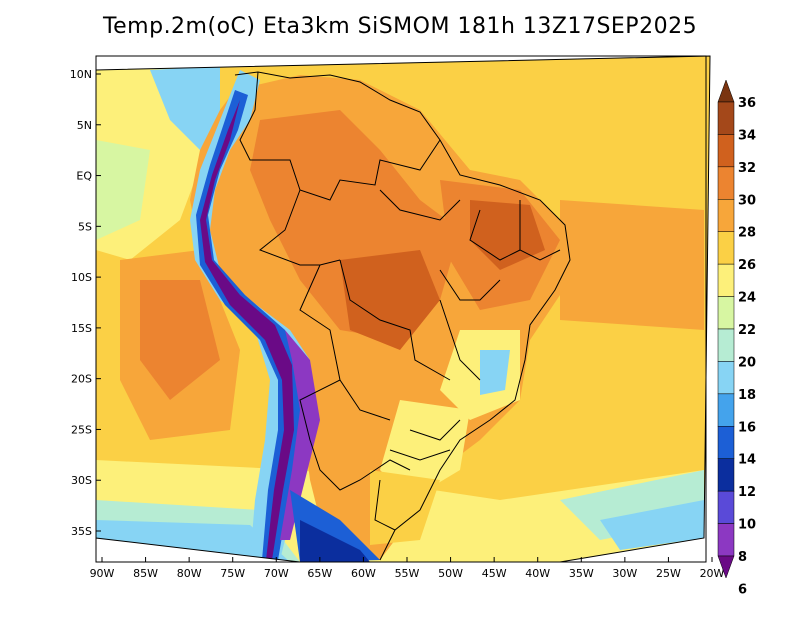 The height and width of the screenshot is (618, 800). What do you see at coordinates (81, 531) in the screenshot?
I see `lat-tick-label: 35S` at bounding box center [81, 531].